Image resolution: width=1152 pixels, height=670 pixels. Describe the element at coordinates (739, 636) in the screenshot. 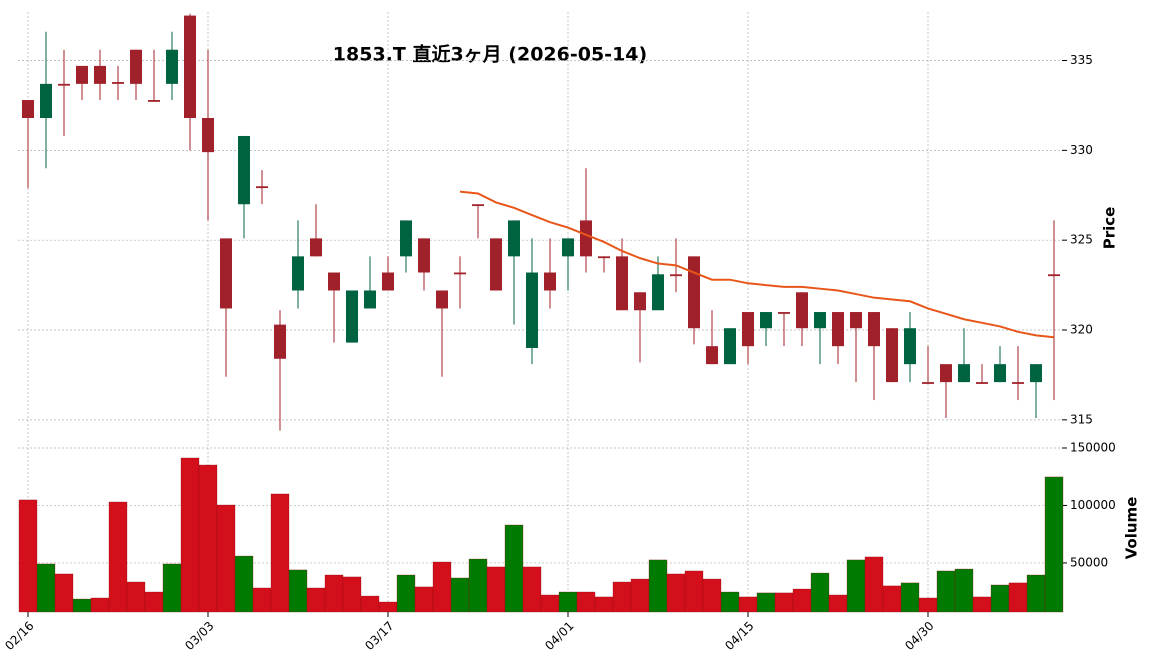

I see `x-tick-label: 04/15` at that location.